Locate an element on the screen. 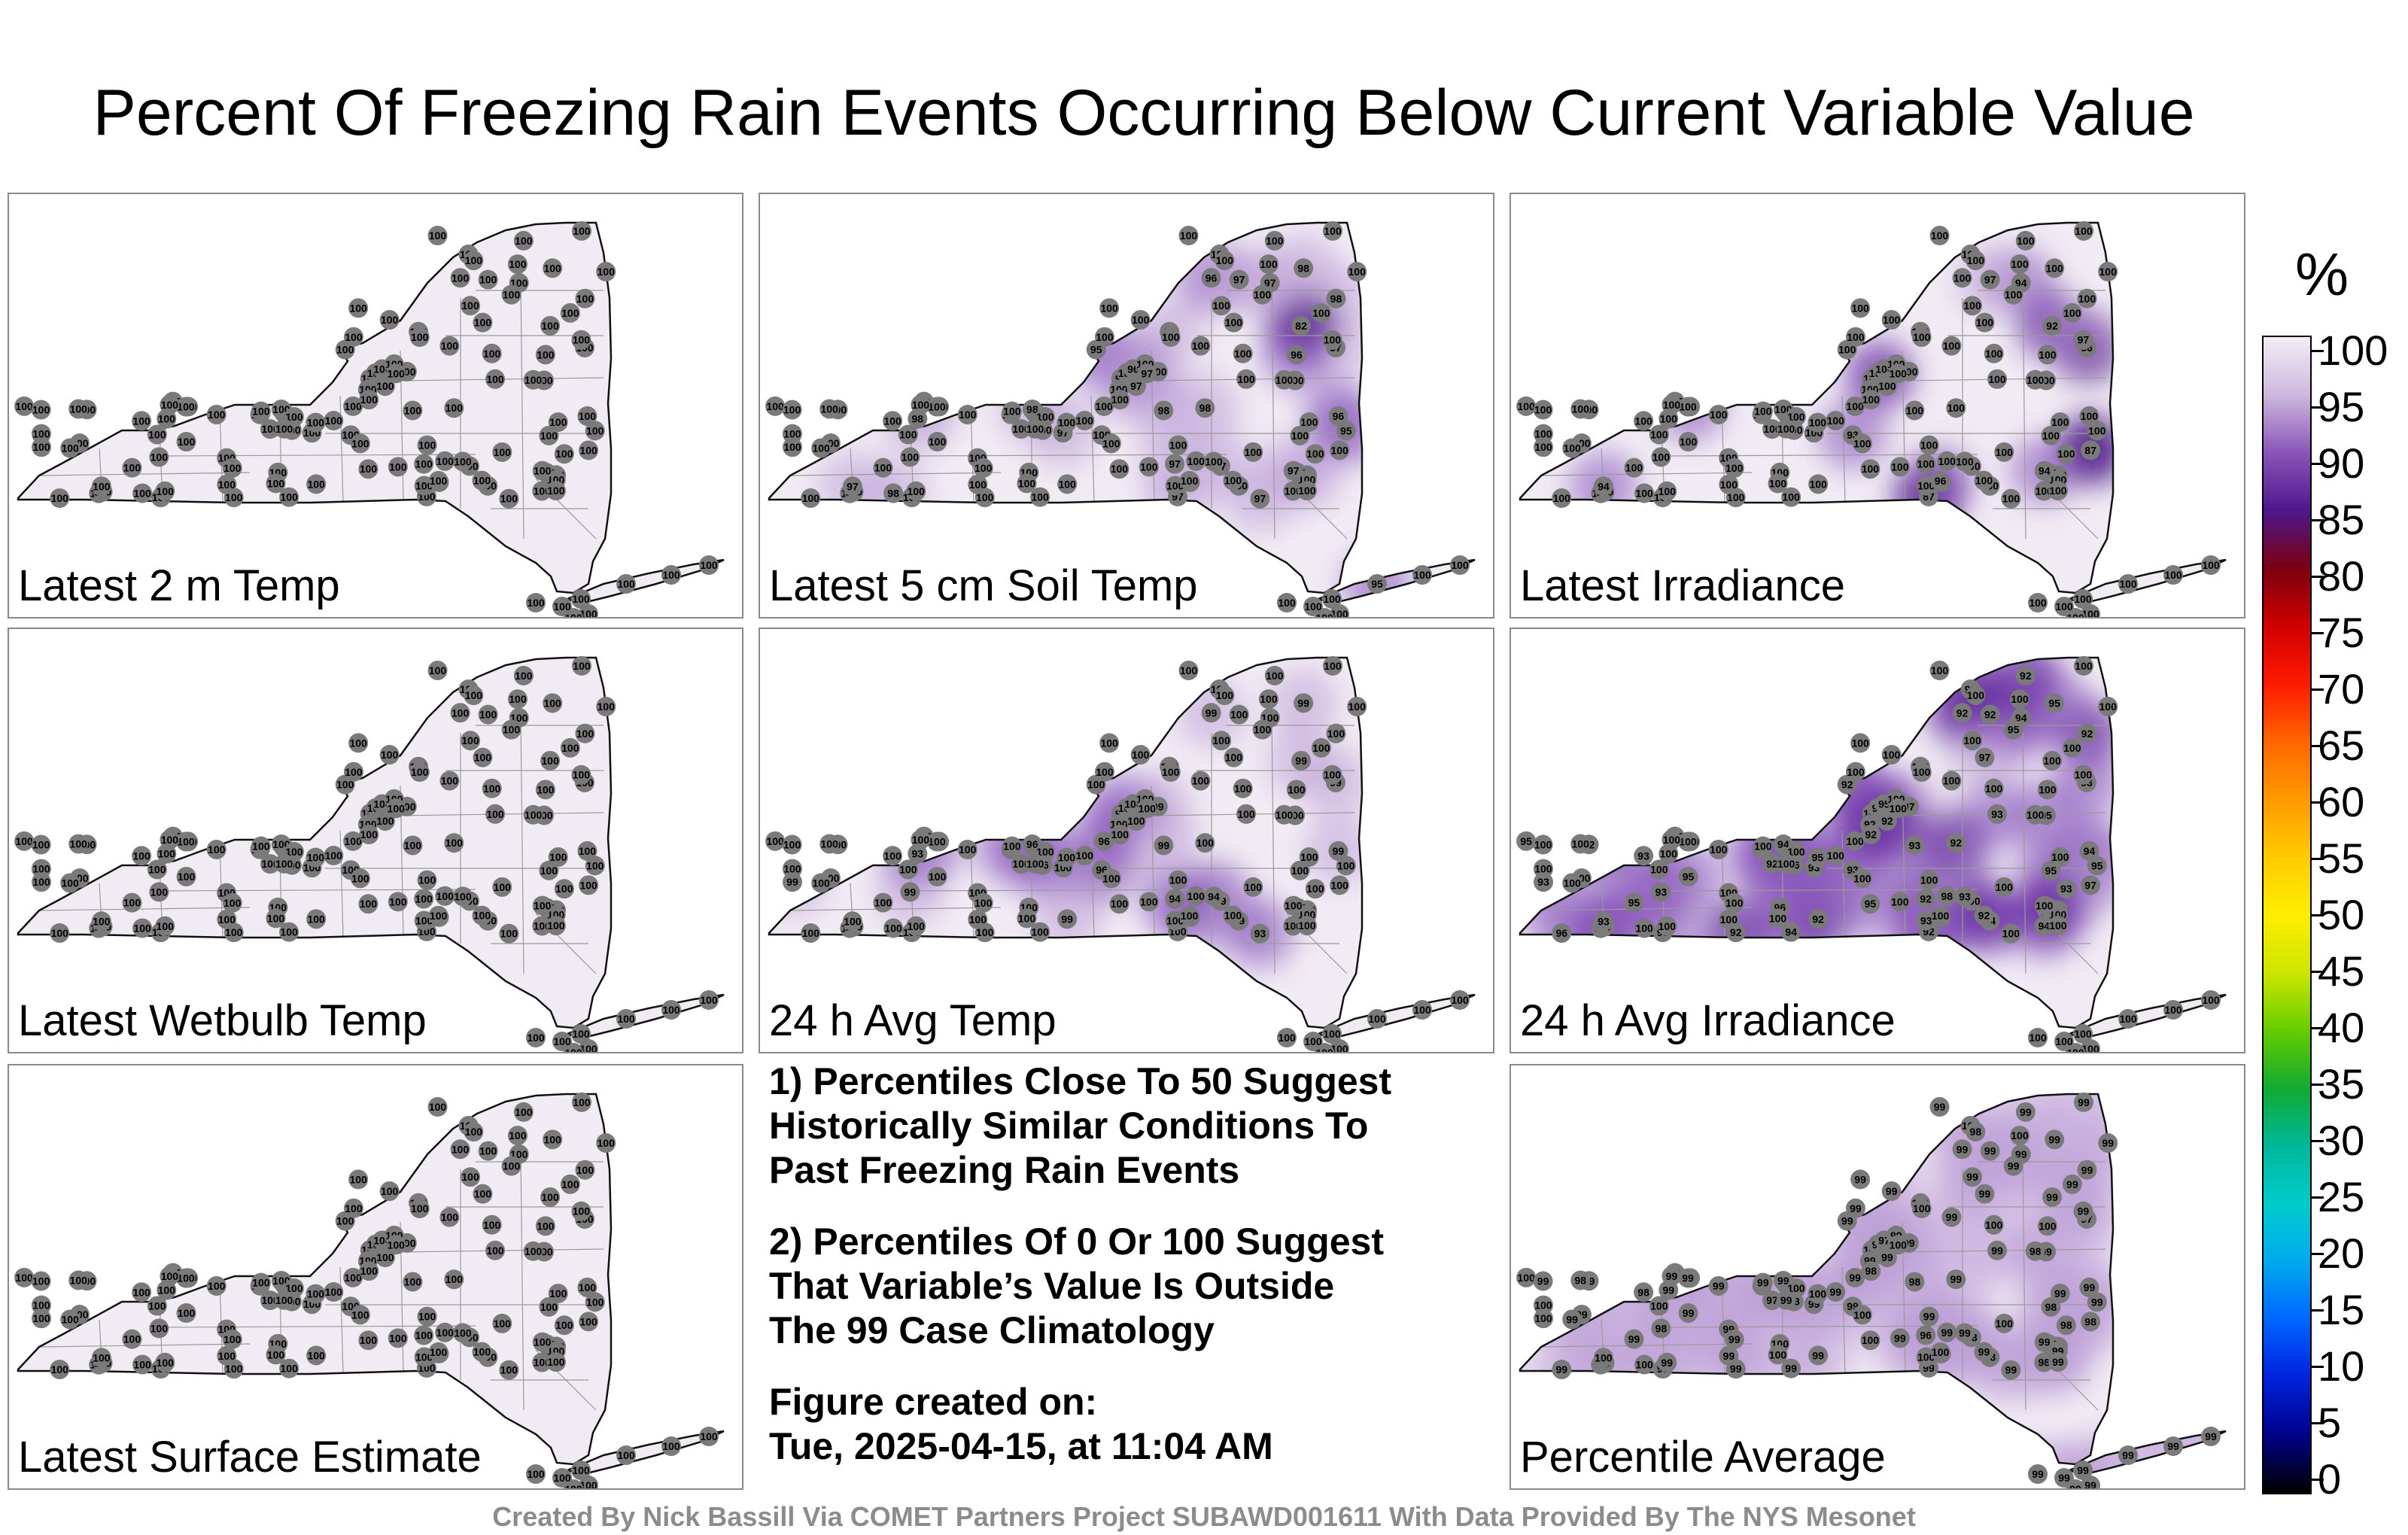 The height and width of the screenshot is (1535, 2408). station-value: 96 is located at coordinates (1339, 416).